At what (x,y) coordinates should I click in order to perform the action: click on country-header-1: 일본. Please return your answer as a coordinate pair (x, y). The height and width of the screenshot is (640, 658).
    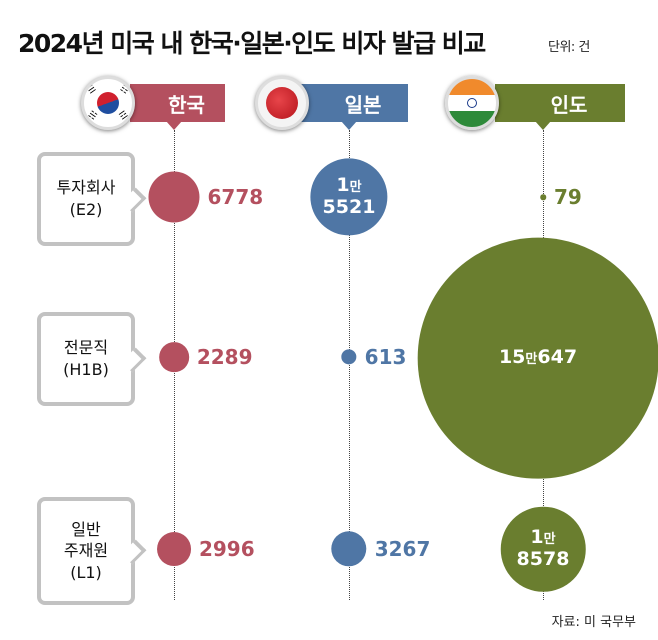
    Looking at the image, I should click on (354, 103).